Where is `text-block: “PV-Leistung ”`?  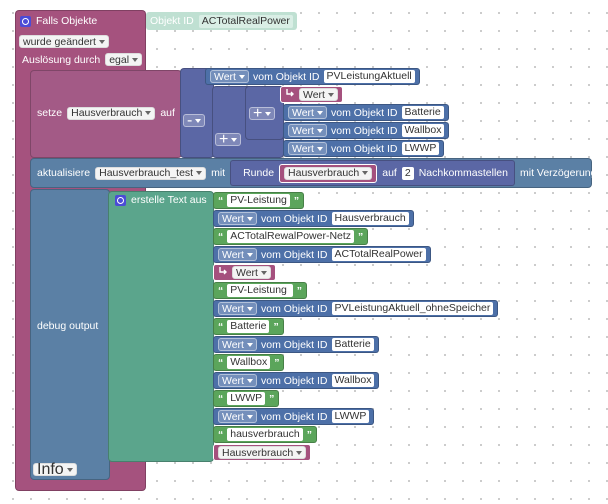
text-block: “PV-Leistung ” is located at coordinates (260, 290).